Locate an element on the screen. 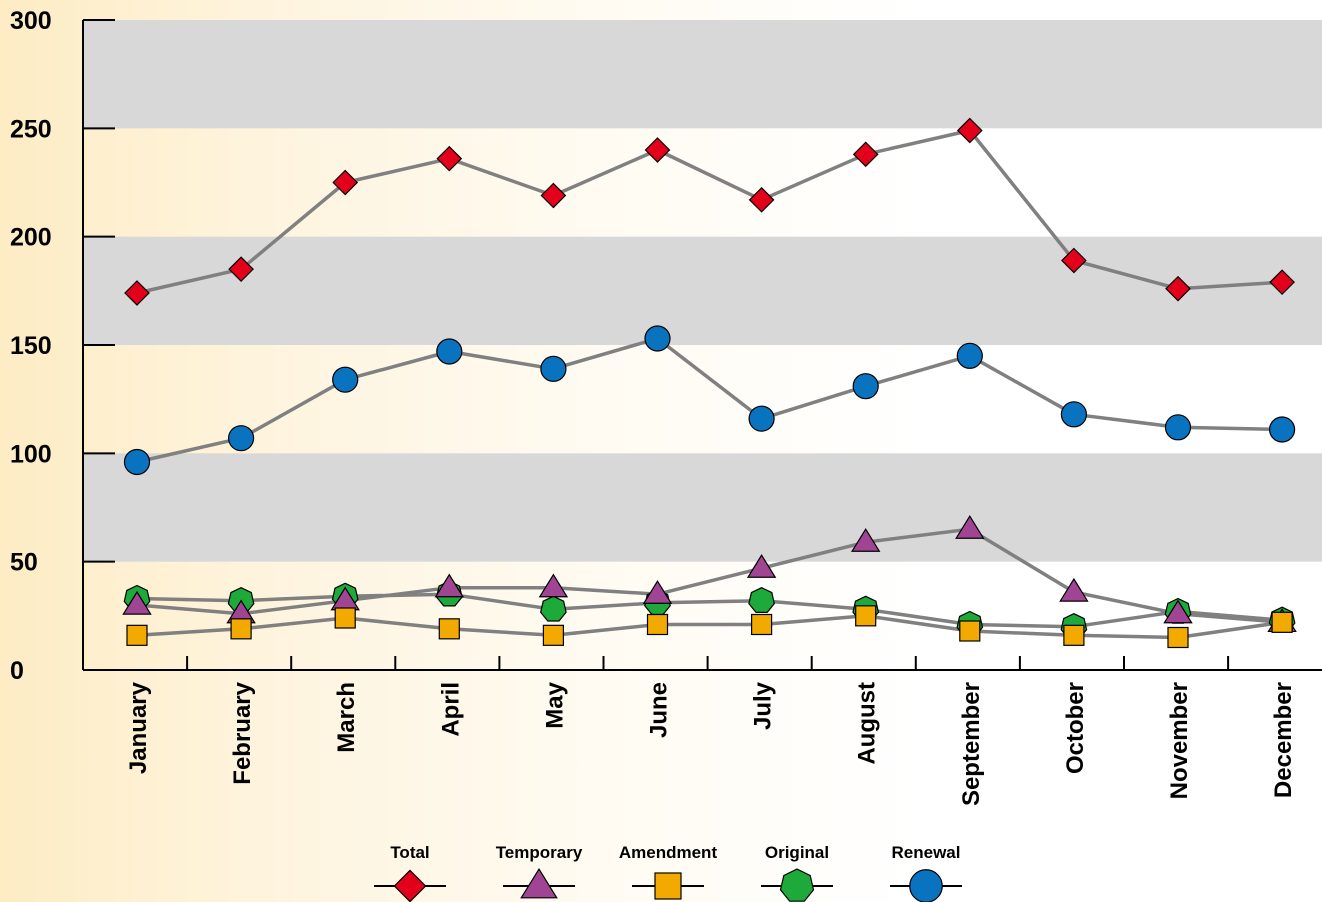 The height and width of the screenshot is (902, 1322). y-tick-label: 200 is located at coordinates (31, 238).